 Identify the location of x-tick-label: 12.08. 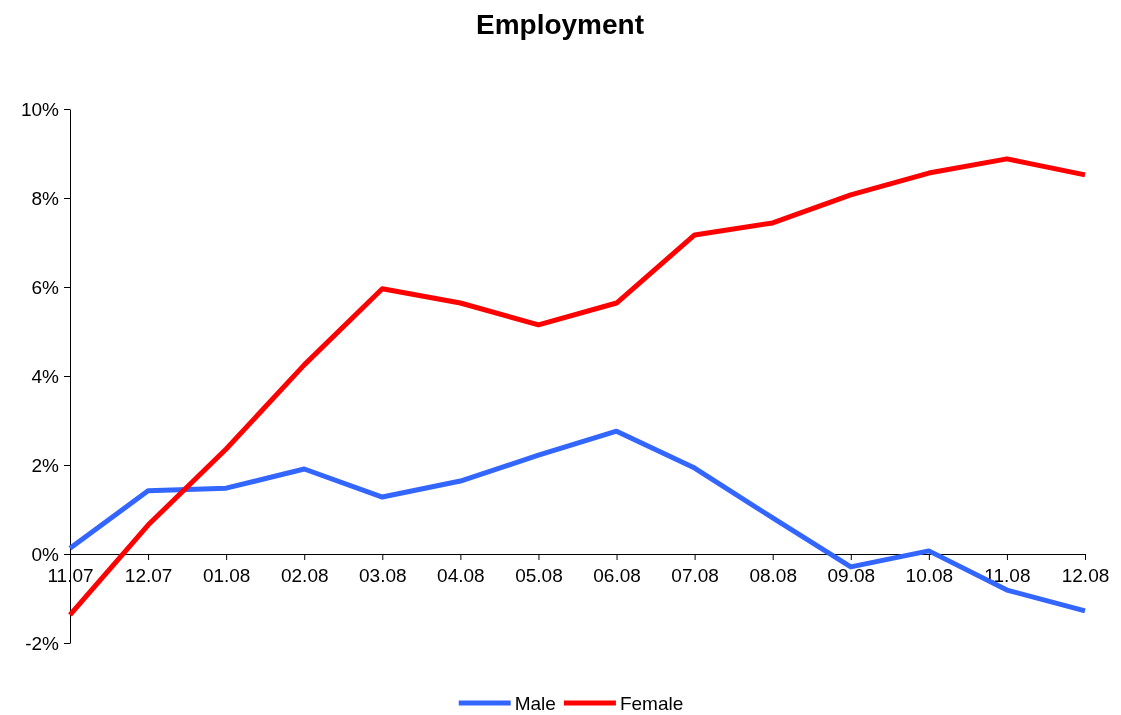
(1085, 575).